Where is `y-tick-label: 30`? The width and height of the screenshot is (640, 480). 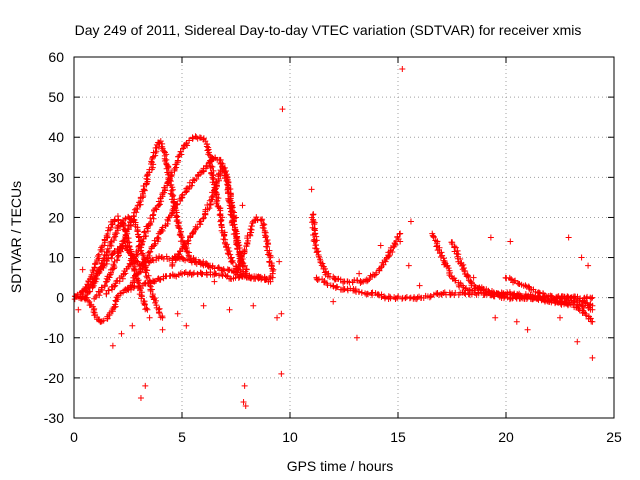 y-tick-label: 30 is located at coordinates (56, 177).